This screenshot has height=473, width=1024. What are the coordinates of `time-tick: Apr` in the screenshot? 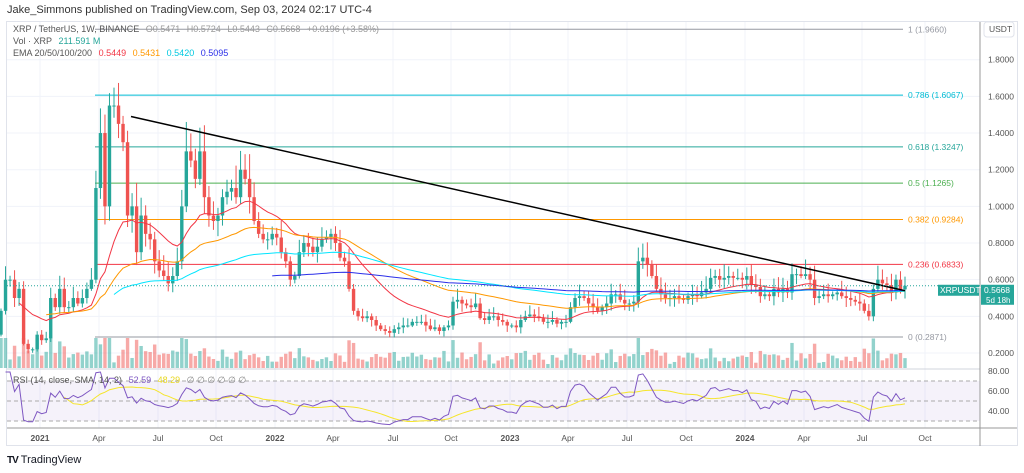 It's located at (567, 438).